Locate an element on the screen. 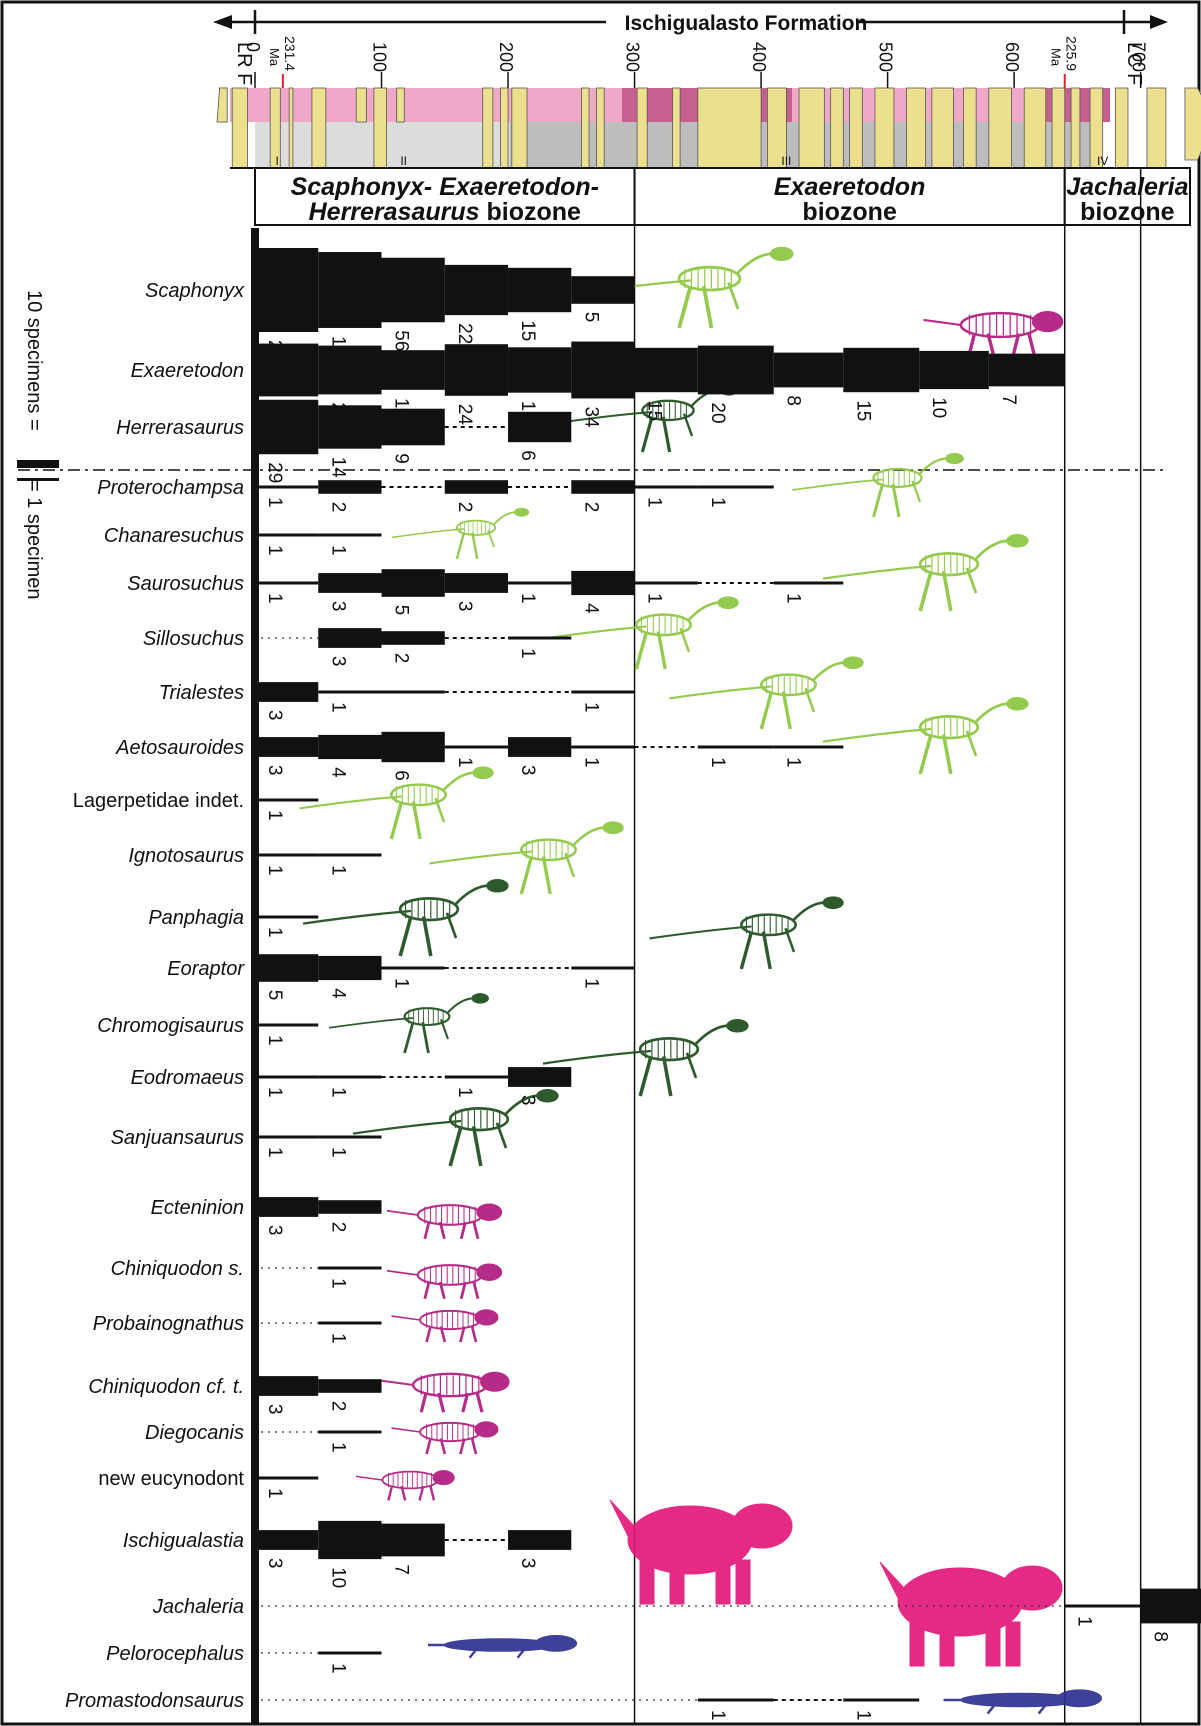 This screenshot has height=1726, width=1201. biozone-title: Exaeretodon is located at coordinates (849, 187).